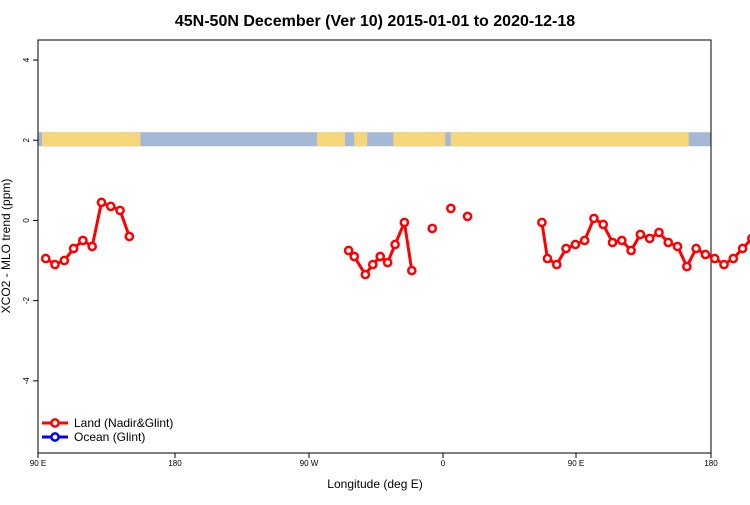 The image size is (750, 505). I want to click on y-tick-label: 2, so click(26, 139).